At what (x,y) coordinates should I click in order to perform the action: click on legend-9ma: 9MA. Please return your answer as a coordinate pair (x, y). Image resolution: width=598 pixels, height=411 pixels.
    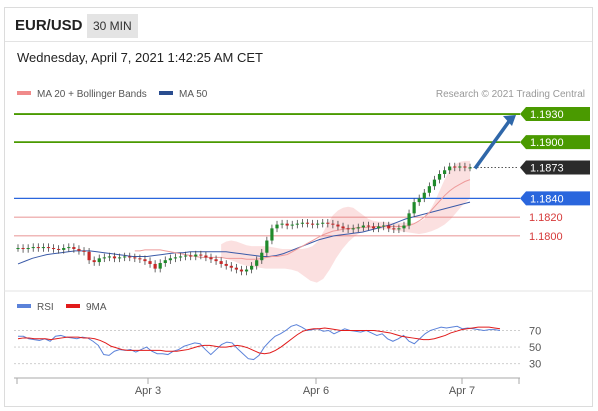
    Looking at the image, I should click on (96, 307).